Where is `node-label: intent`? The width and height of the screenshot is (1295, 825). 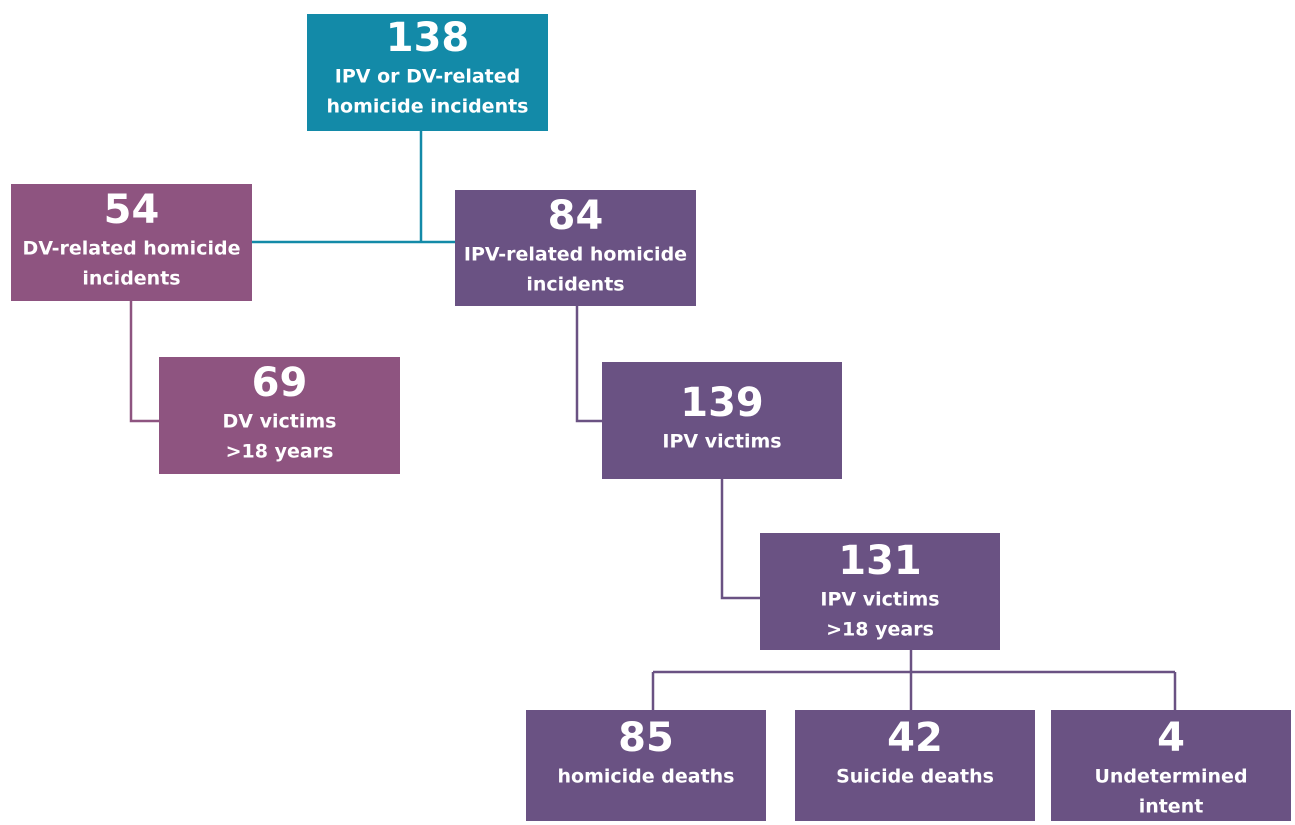
node-label: intent is located at coordinates (1171, 807).